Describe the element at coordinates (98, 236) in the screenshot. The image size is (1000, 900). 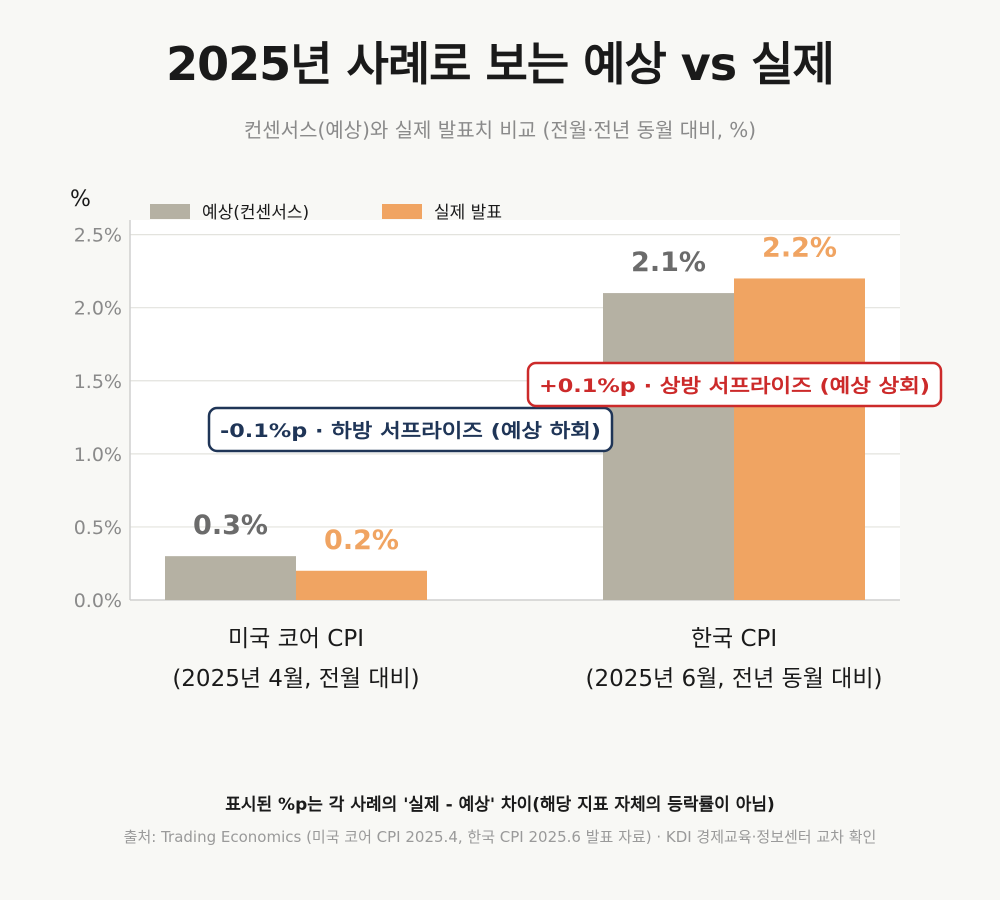
I see `y-tick-label: 2.5%` at that location.